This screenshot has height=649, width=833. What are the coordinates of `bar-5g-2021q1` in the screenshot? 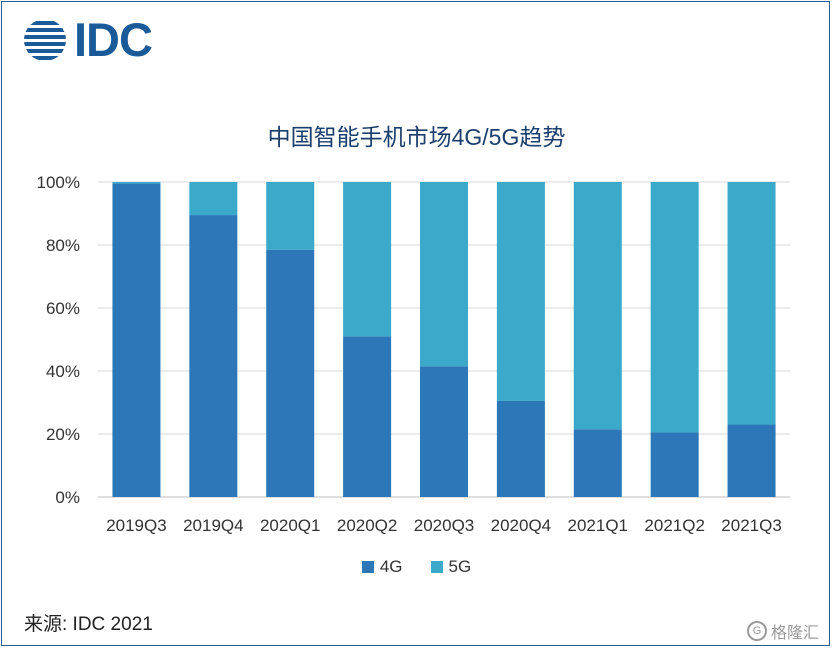 It's located at (597, 306).